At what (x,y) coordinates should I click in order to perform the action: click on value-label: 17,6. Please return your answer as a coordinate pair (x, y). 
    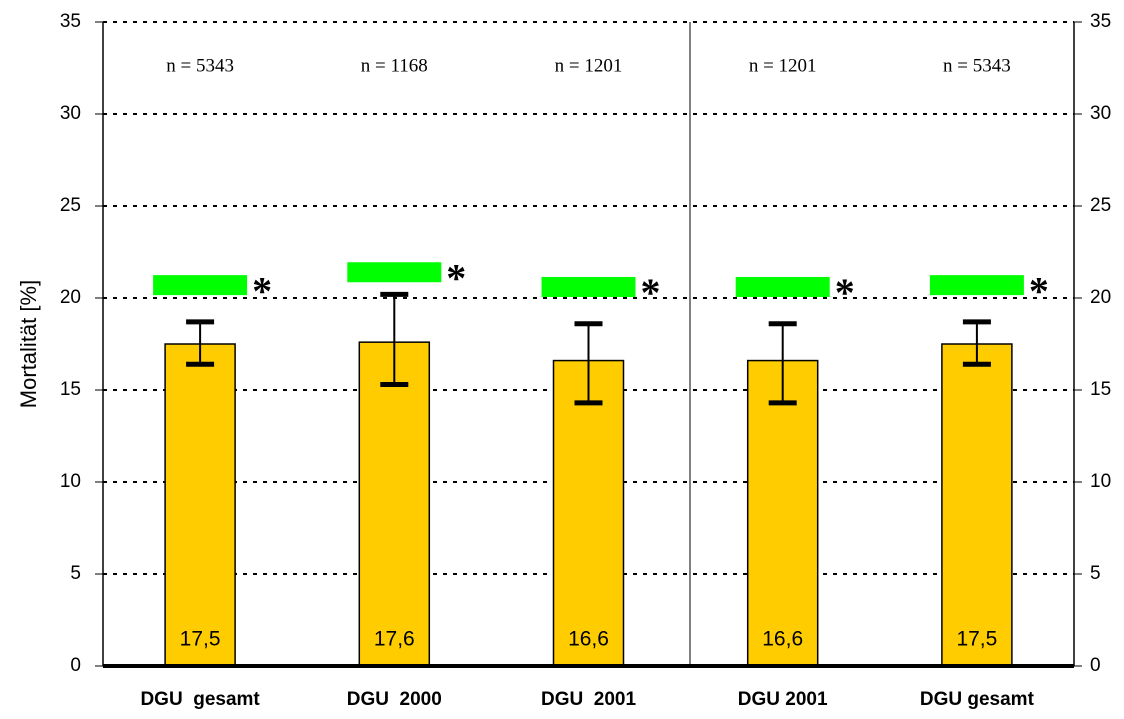
    Looking at the image, I should click on (394, 639).